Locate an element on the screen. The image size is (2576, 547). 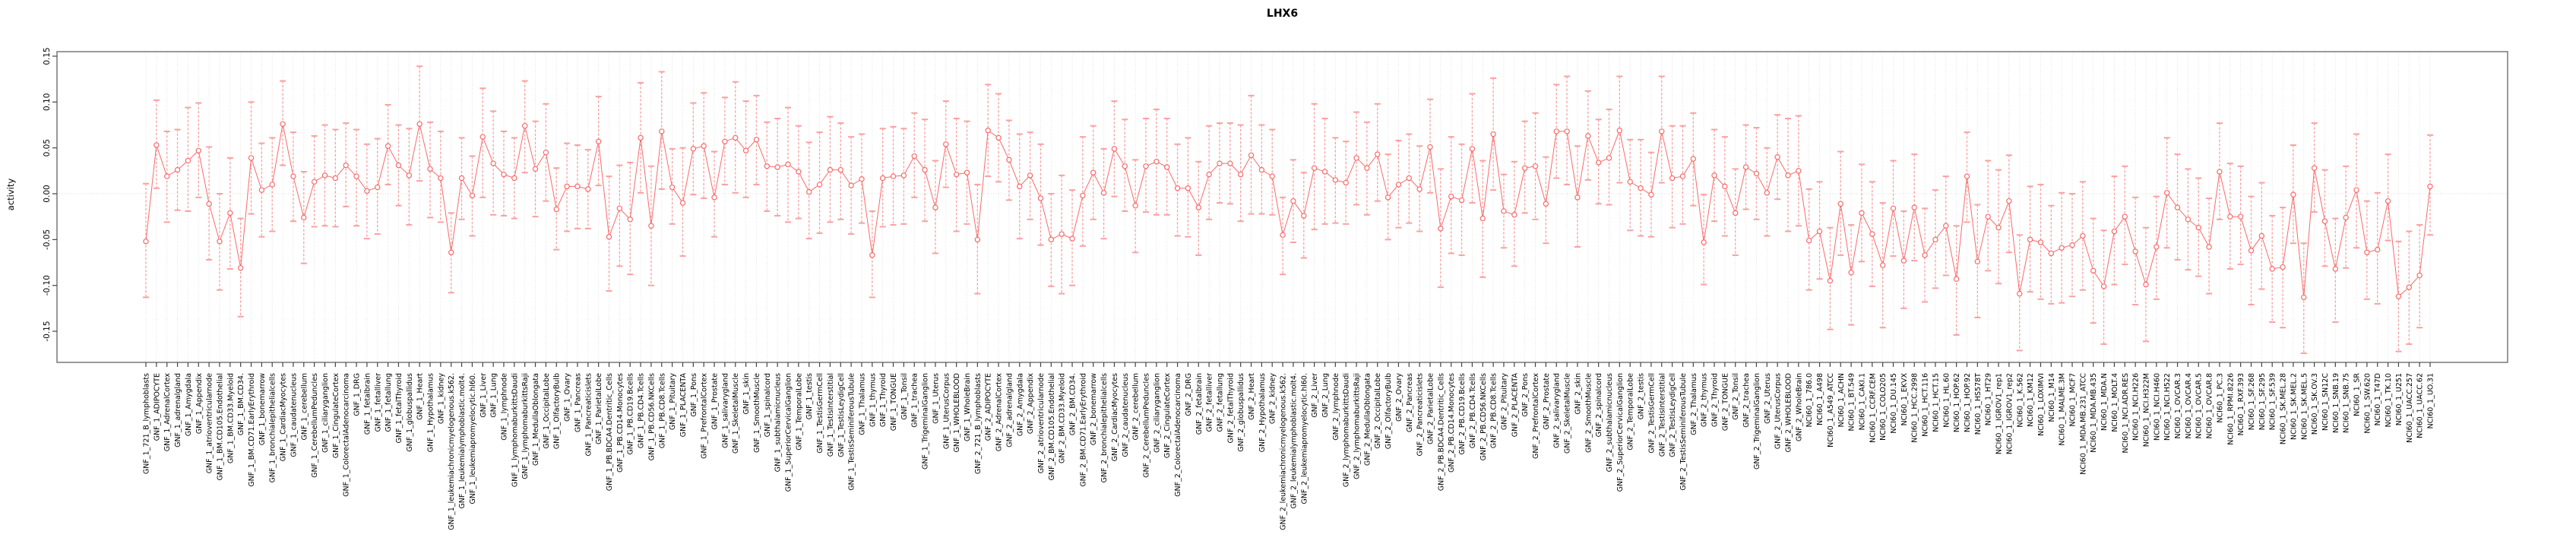
x-tick-label: GNF_2_WholeBrain is located at coordinates (1799, 407).